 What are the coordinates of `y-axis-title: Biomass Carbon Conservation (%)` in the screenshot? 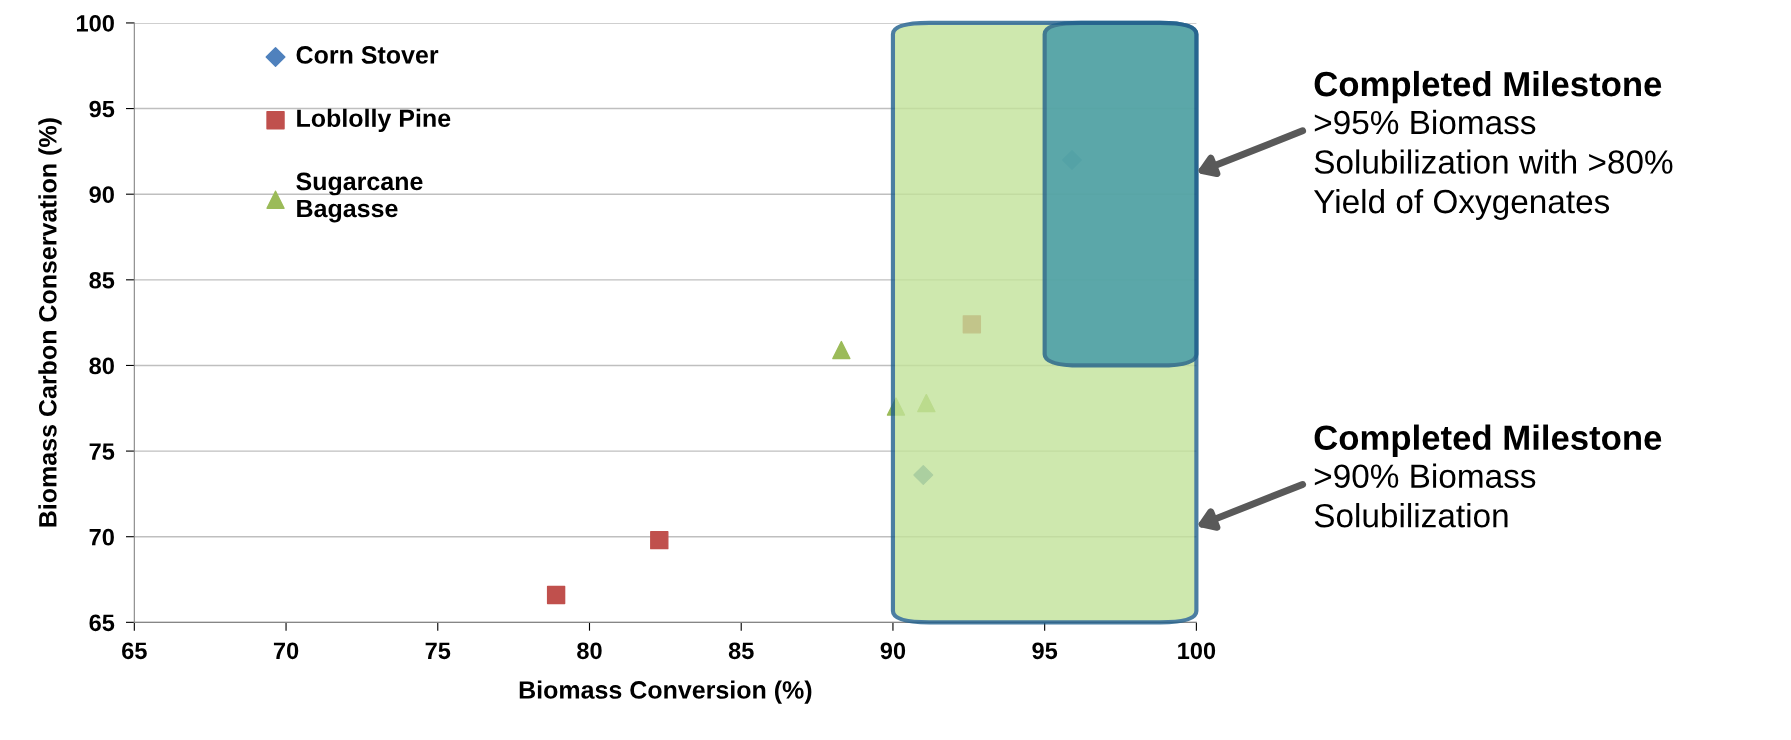 It's located at (50, 322).